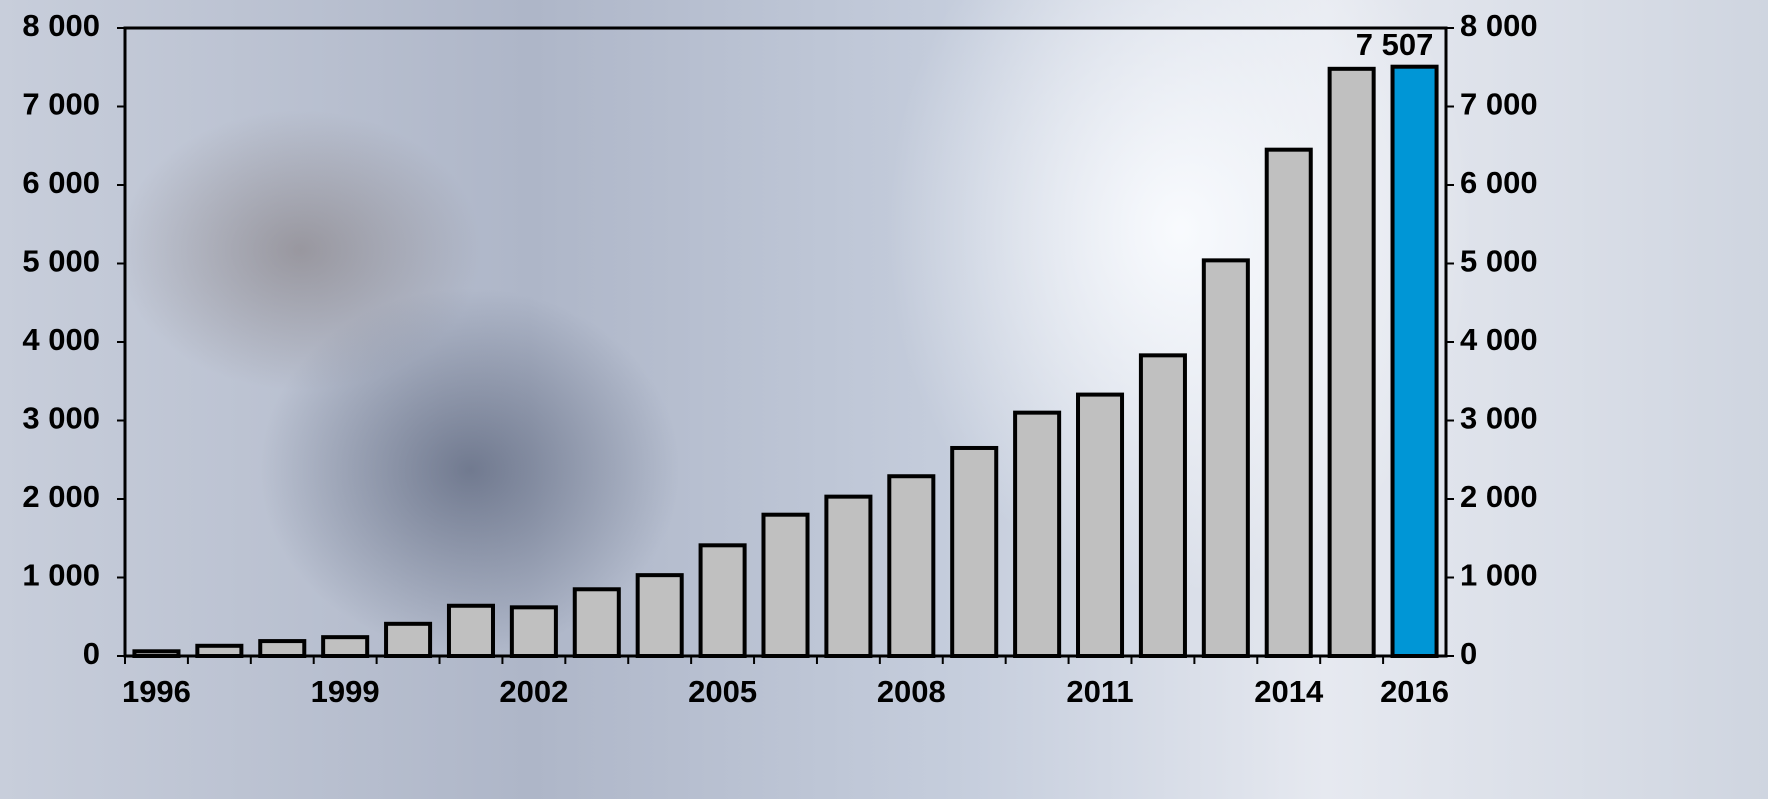 This screenshot has width=1768, height=799. Describe the element at coordinates (1499, 25) in the screenshot. I see `y2-tick-label: 8 000` at that location.